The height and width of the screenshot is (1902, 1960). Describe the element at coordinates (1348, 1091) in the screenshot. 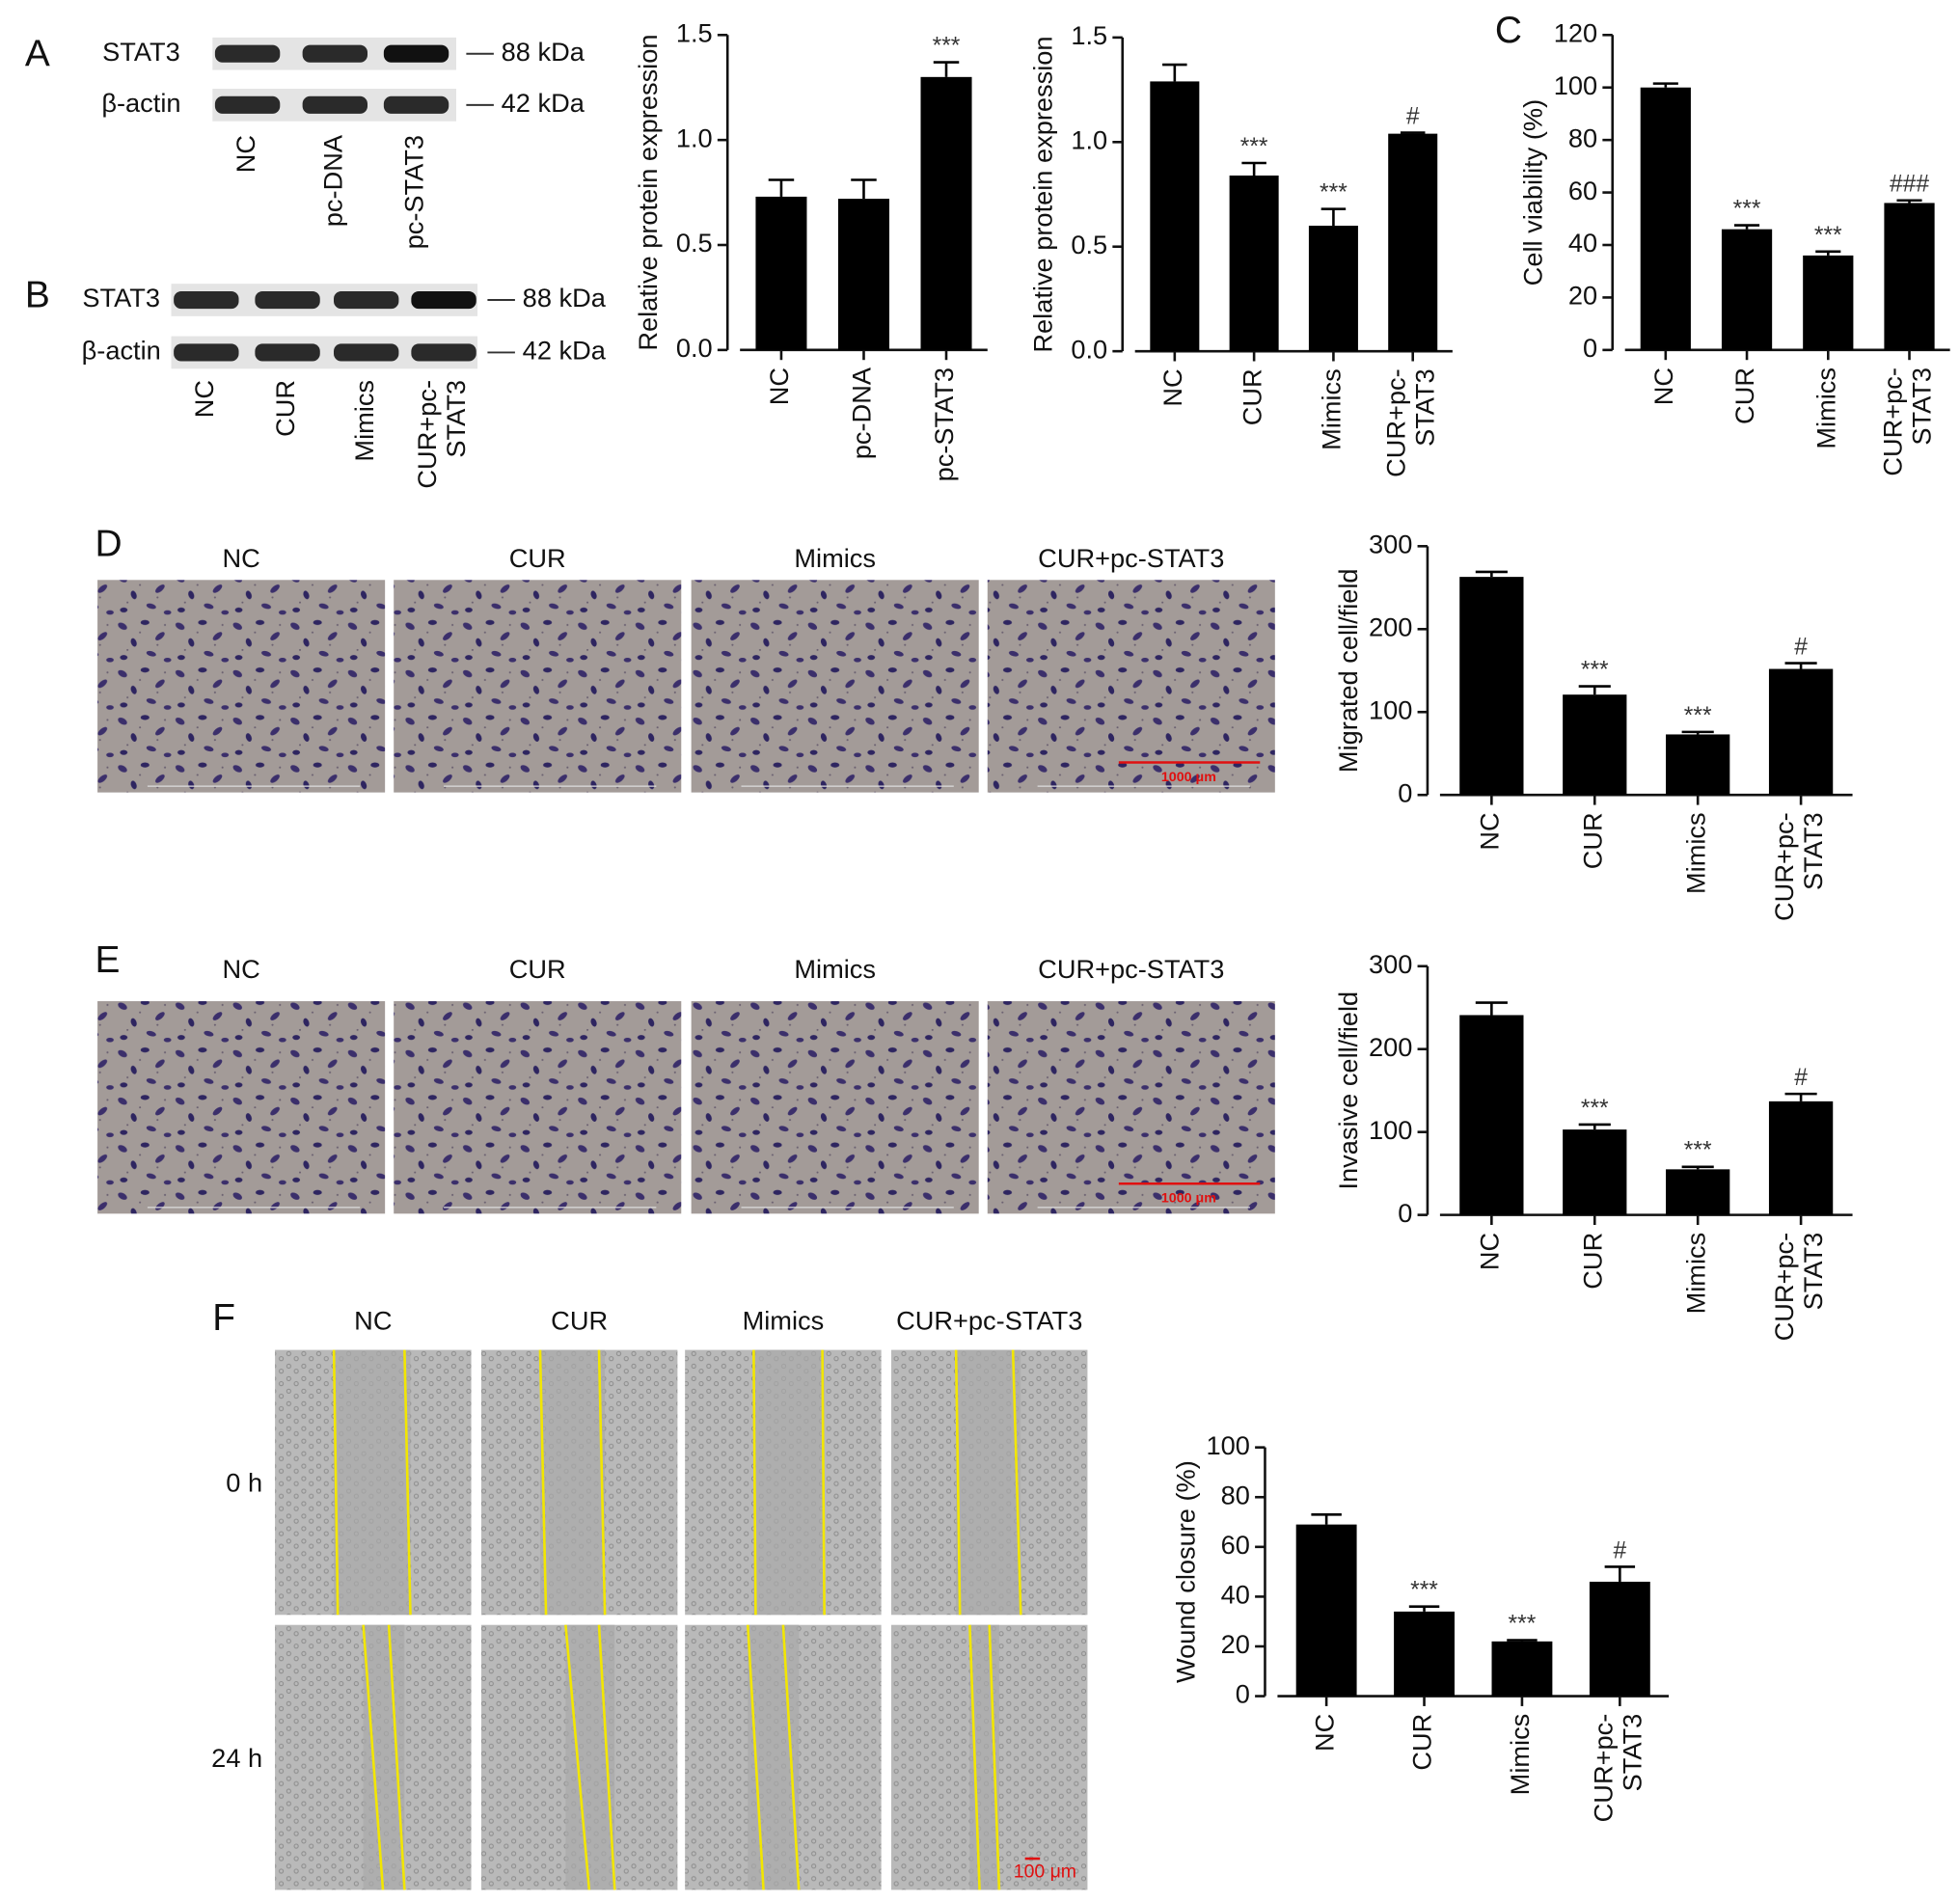

I see `y-axis-label: Invasive cell/field` at that location.